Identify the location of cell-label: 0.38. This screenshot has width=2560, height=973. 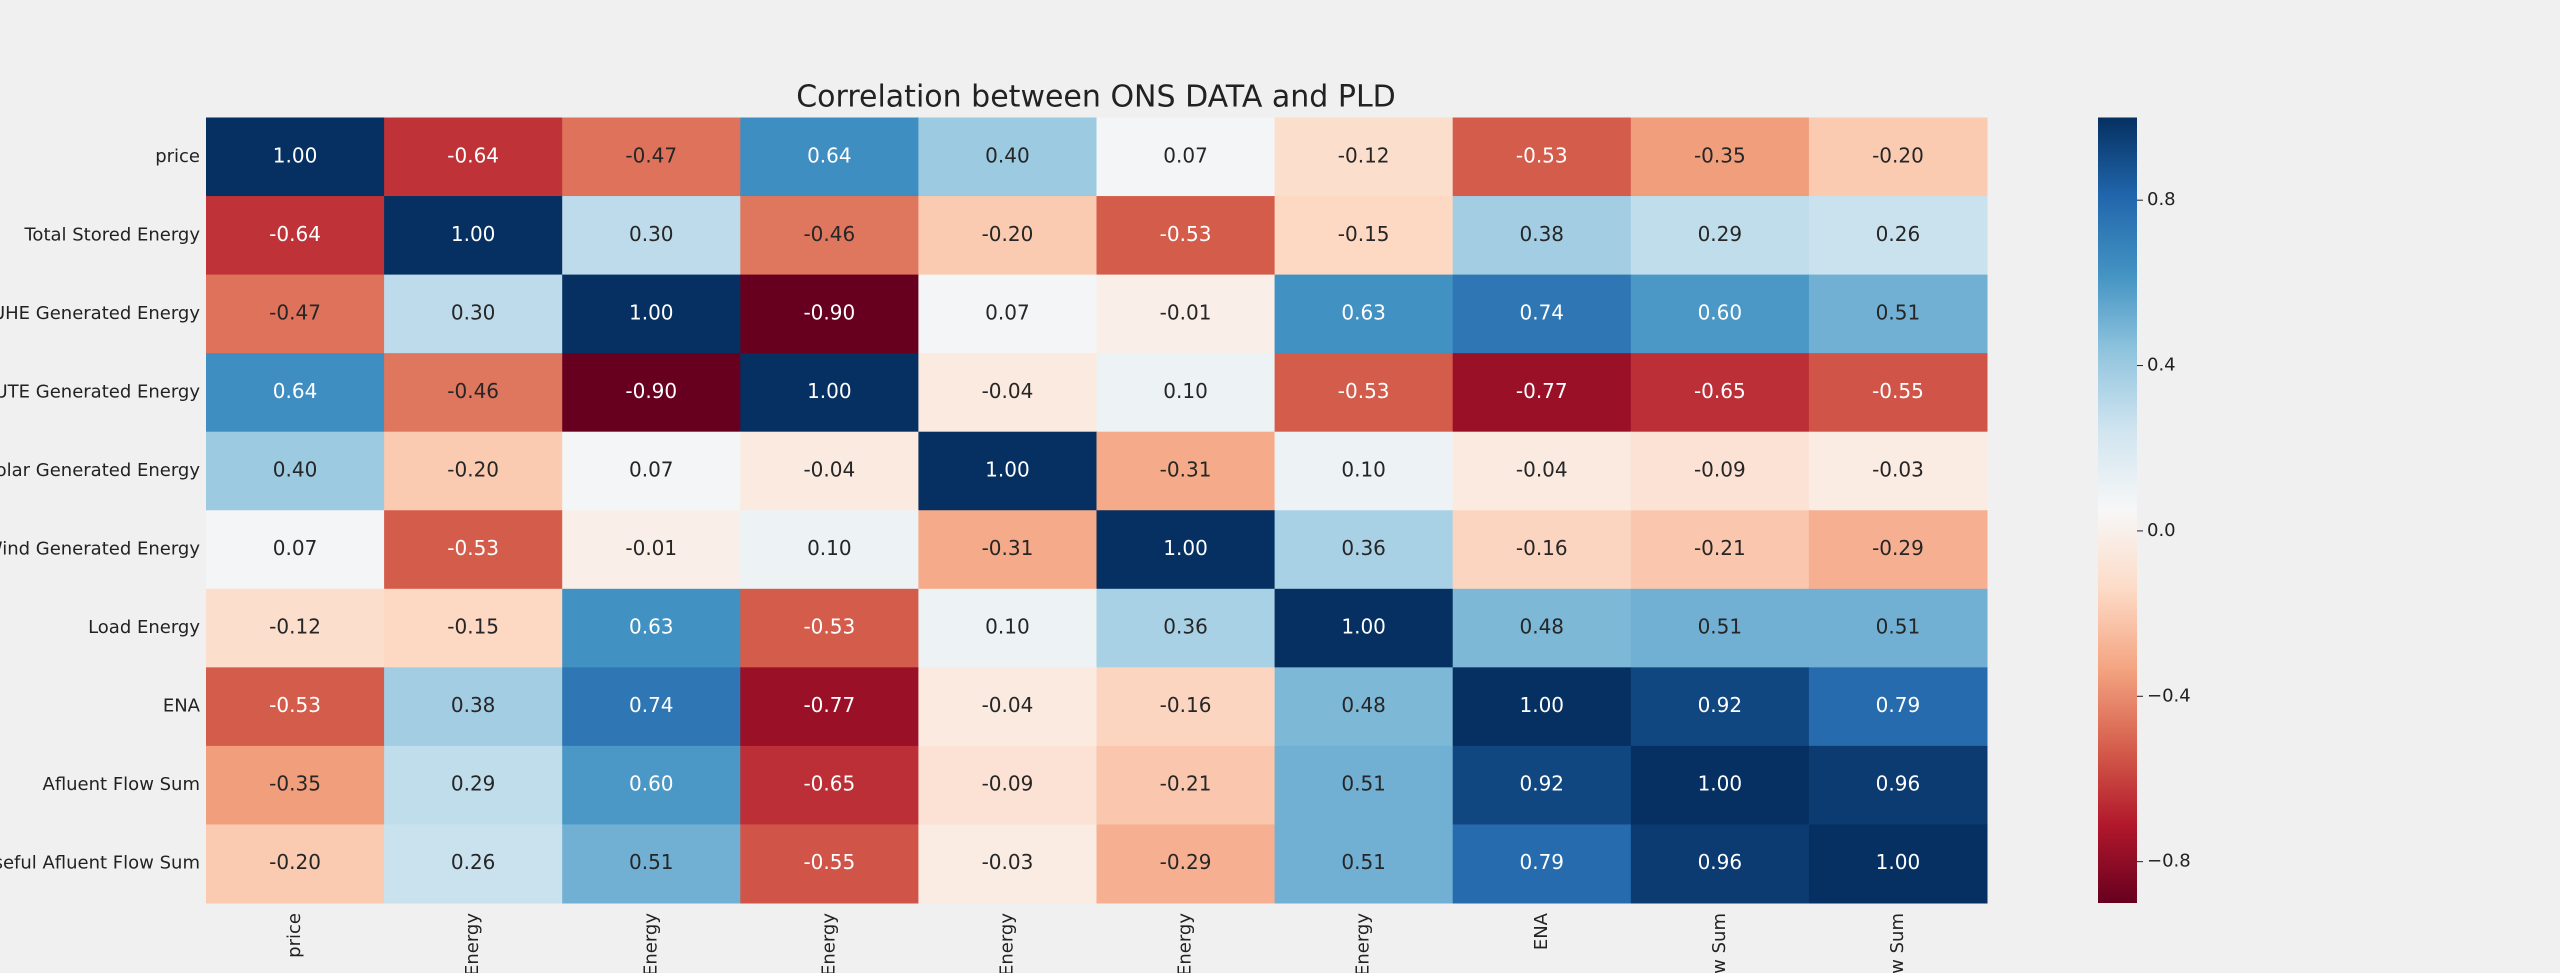
(1541, 234).